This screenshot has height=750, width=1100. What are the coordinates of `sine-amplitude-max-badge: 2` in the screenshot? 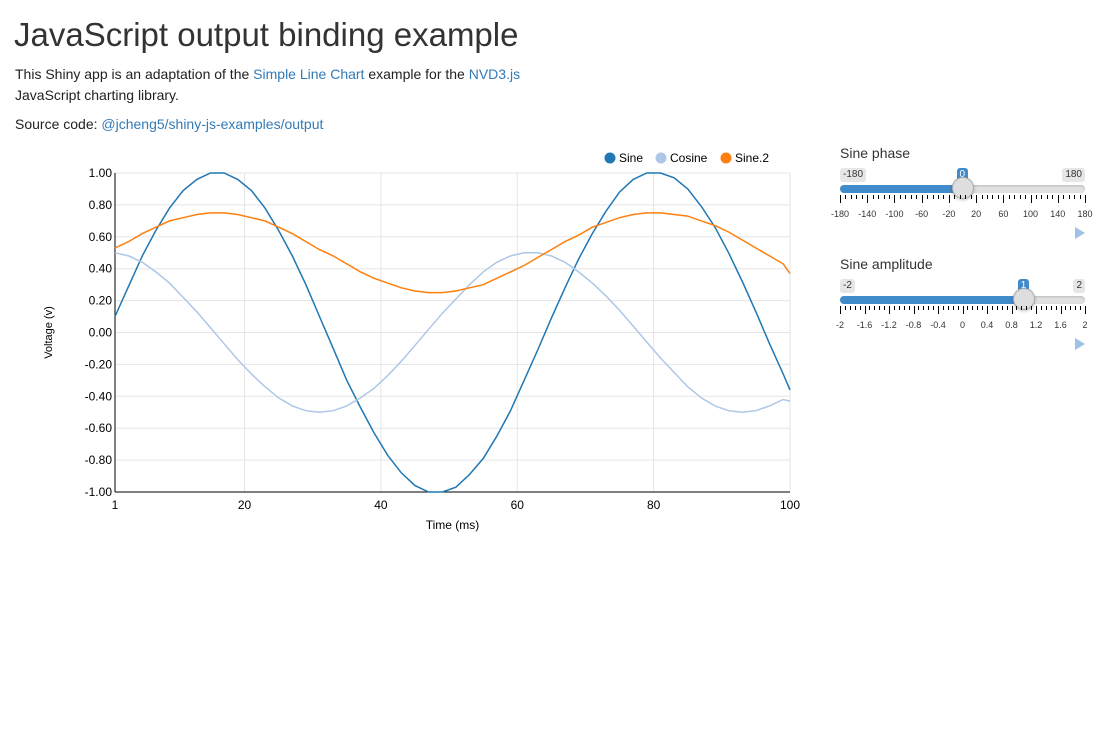 It's located at (1079, 286).